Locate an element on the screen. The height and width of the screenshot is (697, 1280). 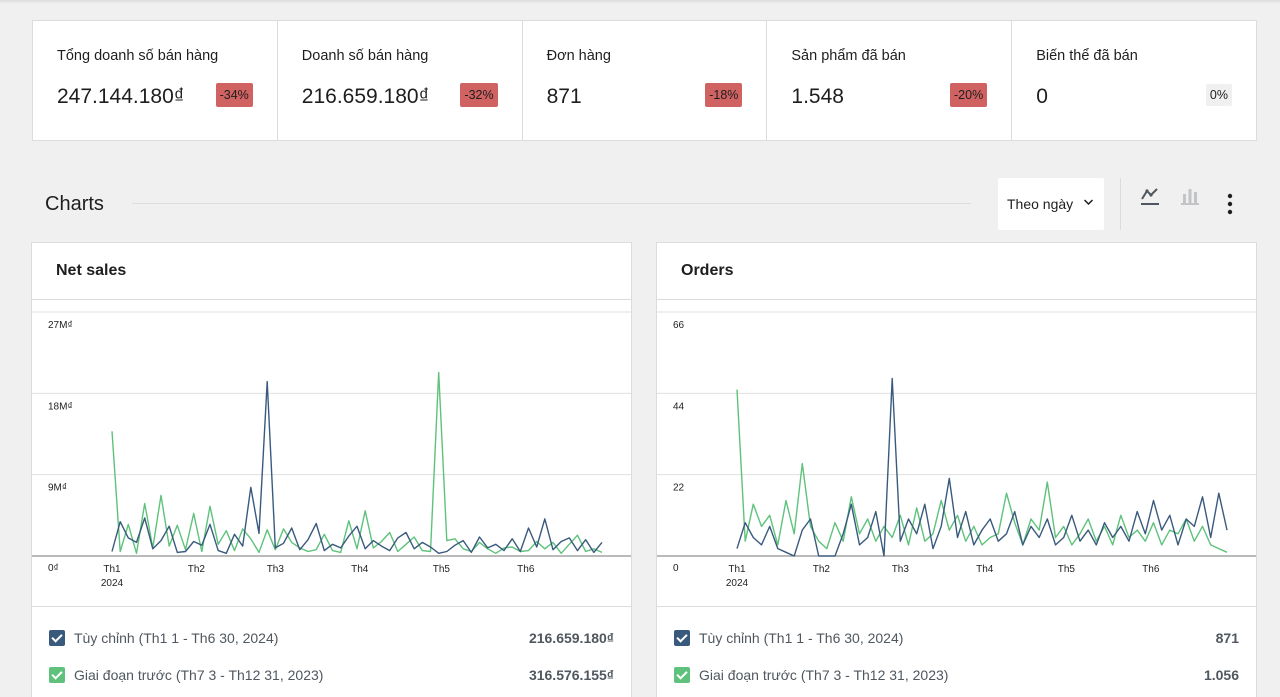
legend-item-total: 316.576.155₫ is located at coordinates (571, 675).